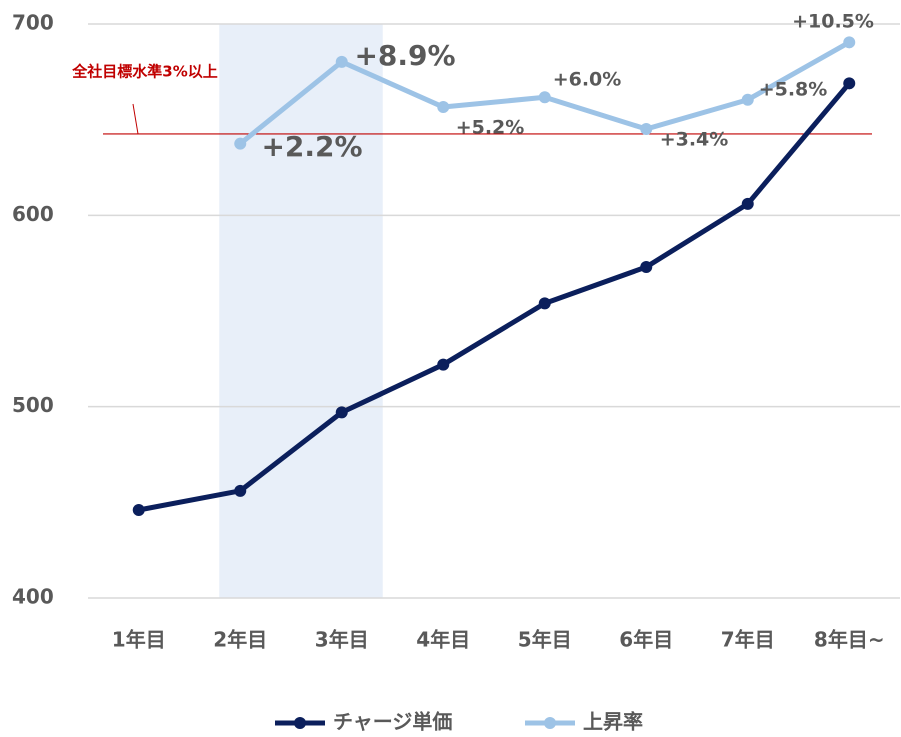  Describe the element at coordinates (301, 311) in the screenshot. I see `highlight-band` at that location.